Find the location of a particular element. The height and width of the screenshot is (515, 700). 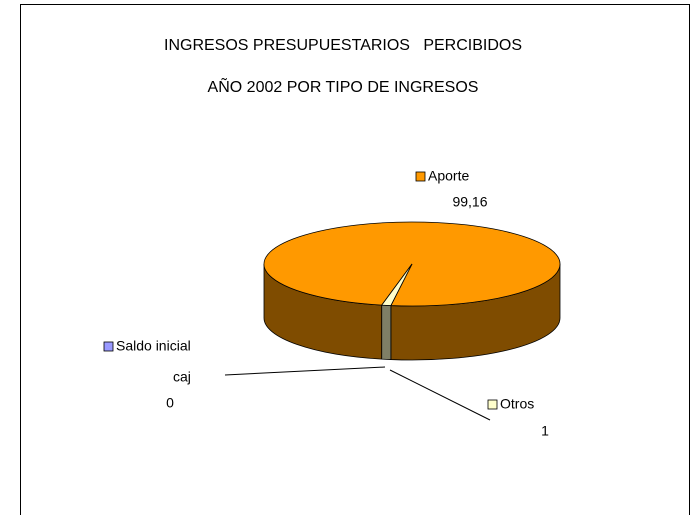

pie-tops is located at coordinates (412, 264).